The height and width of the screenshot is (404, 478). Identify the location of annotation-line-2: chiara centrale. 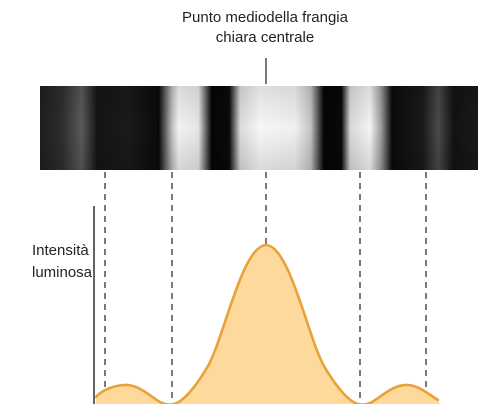
(265, 37).